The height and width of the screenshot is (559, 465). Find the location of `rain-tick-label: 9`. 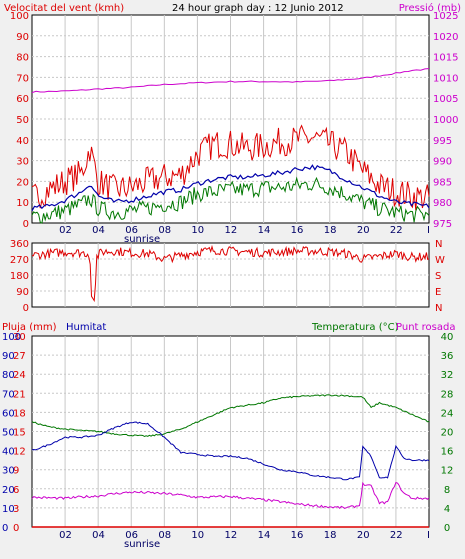

rain-tick-label: 9 is located at coordinates (16, 471).